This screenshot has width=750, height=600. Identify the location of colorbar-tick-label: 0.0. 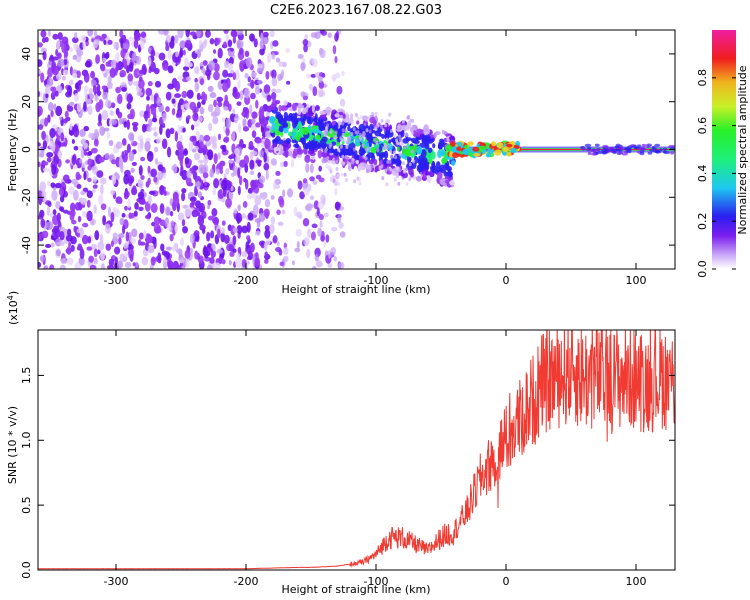
(702, 269).